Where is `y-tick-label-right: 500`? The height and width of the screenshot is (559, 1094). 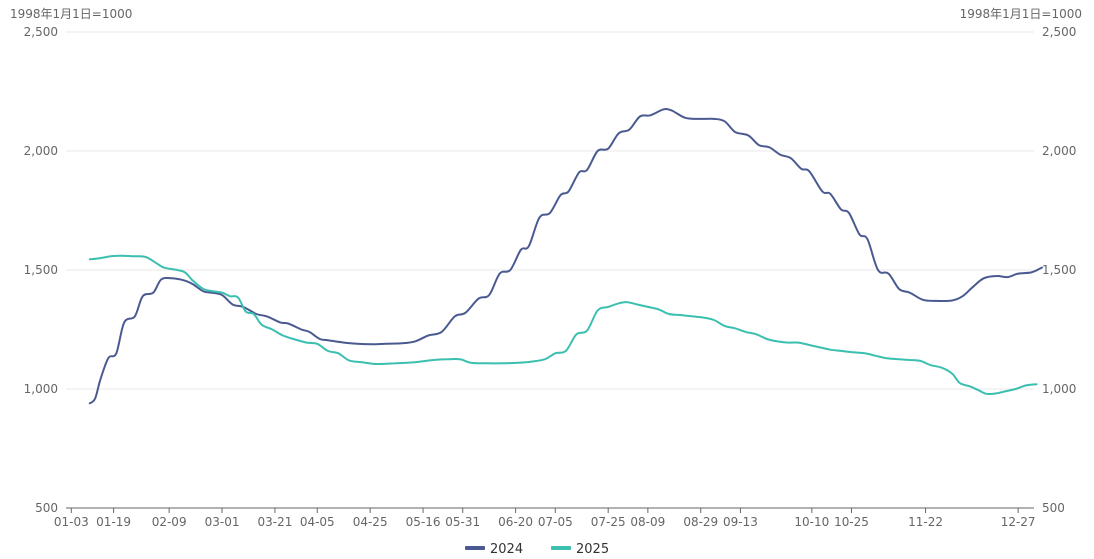
y-tick-label-right: 500 is located at coordinates (1053, 508).